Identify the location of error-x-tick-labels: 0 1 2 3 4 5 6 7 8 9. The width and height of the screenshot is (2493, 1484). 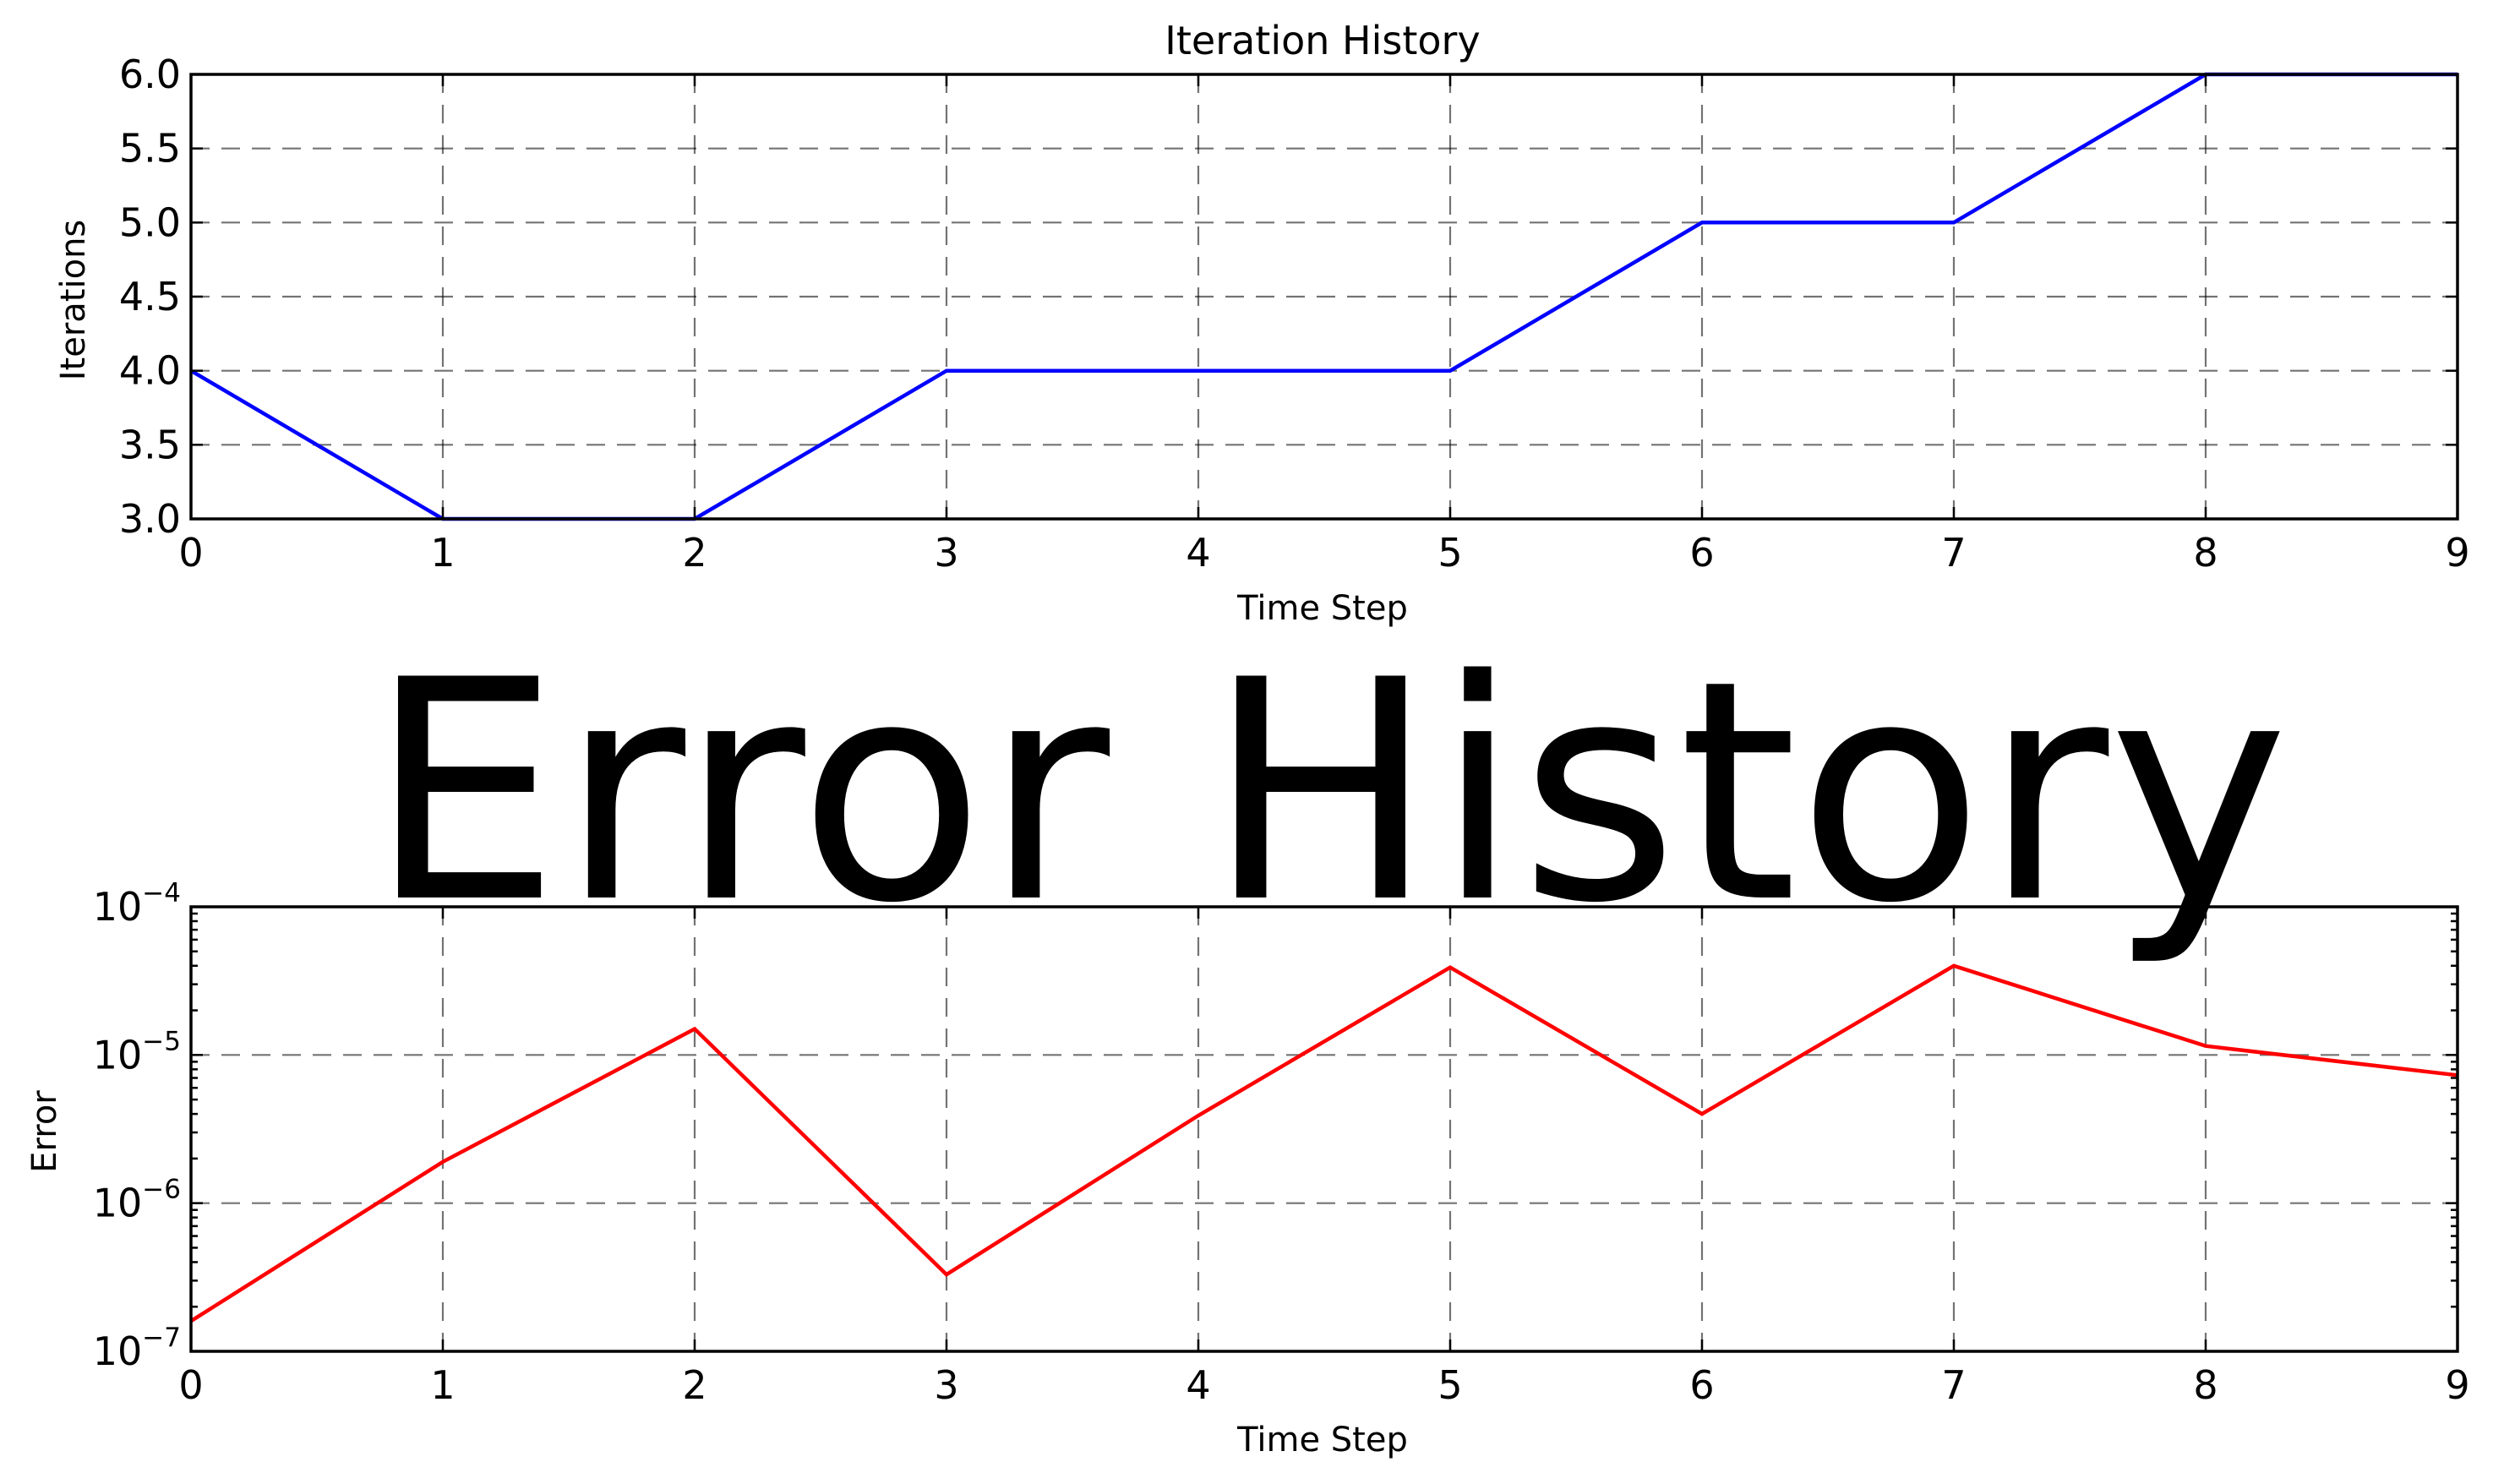
(1323, 1385).